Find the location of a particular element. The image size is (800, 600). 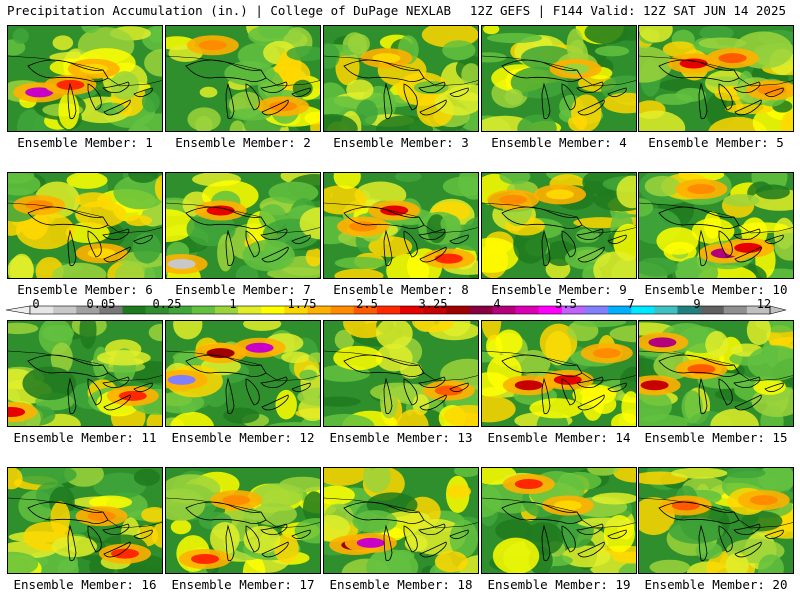

colorbar-tick-label: 4 is located at coordinates (497, 304).